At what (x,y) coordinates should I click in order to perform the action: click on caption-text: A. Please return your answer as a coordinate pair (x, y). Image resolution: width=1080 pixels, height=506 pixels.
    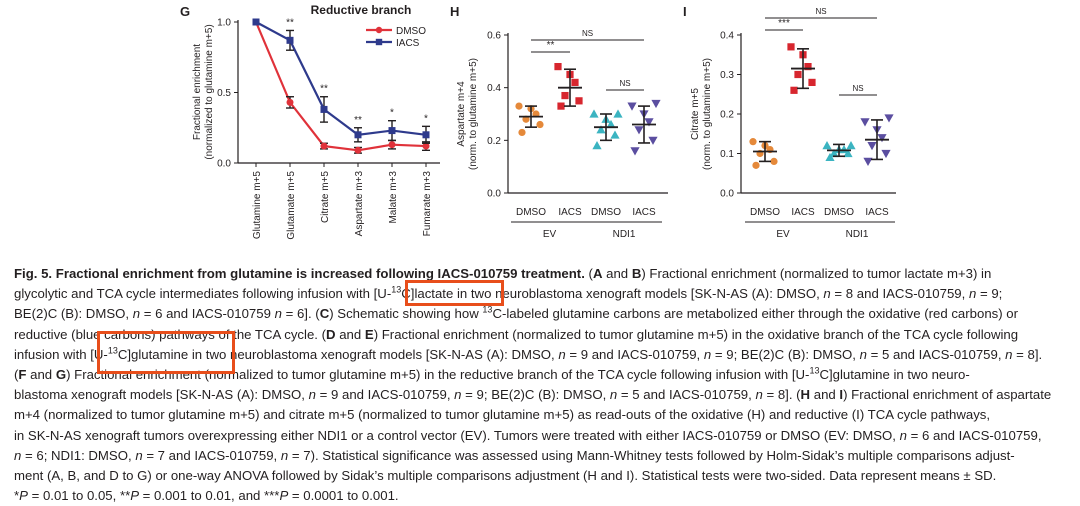
    Looking at the image, I should click on (597, 273).